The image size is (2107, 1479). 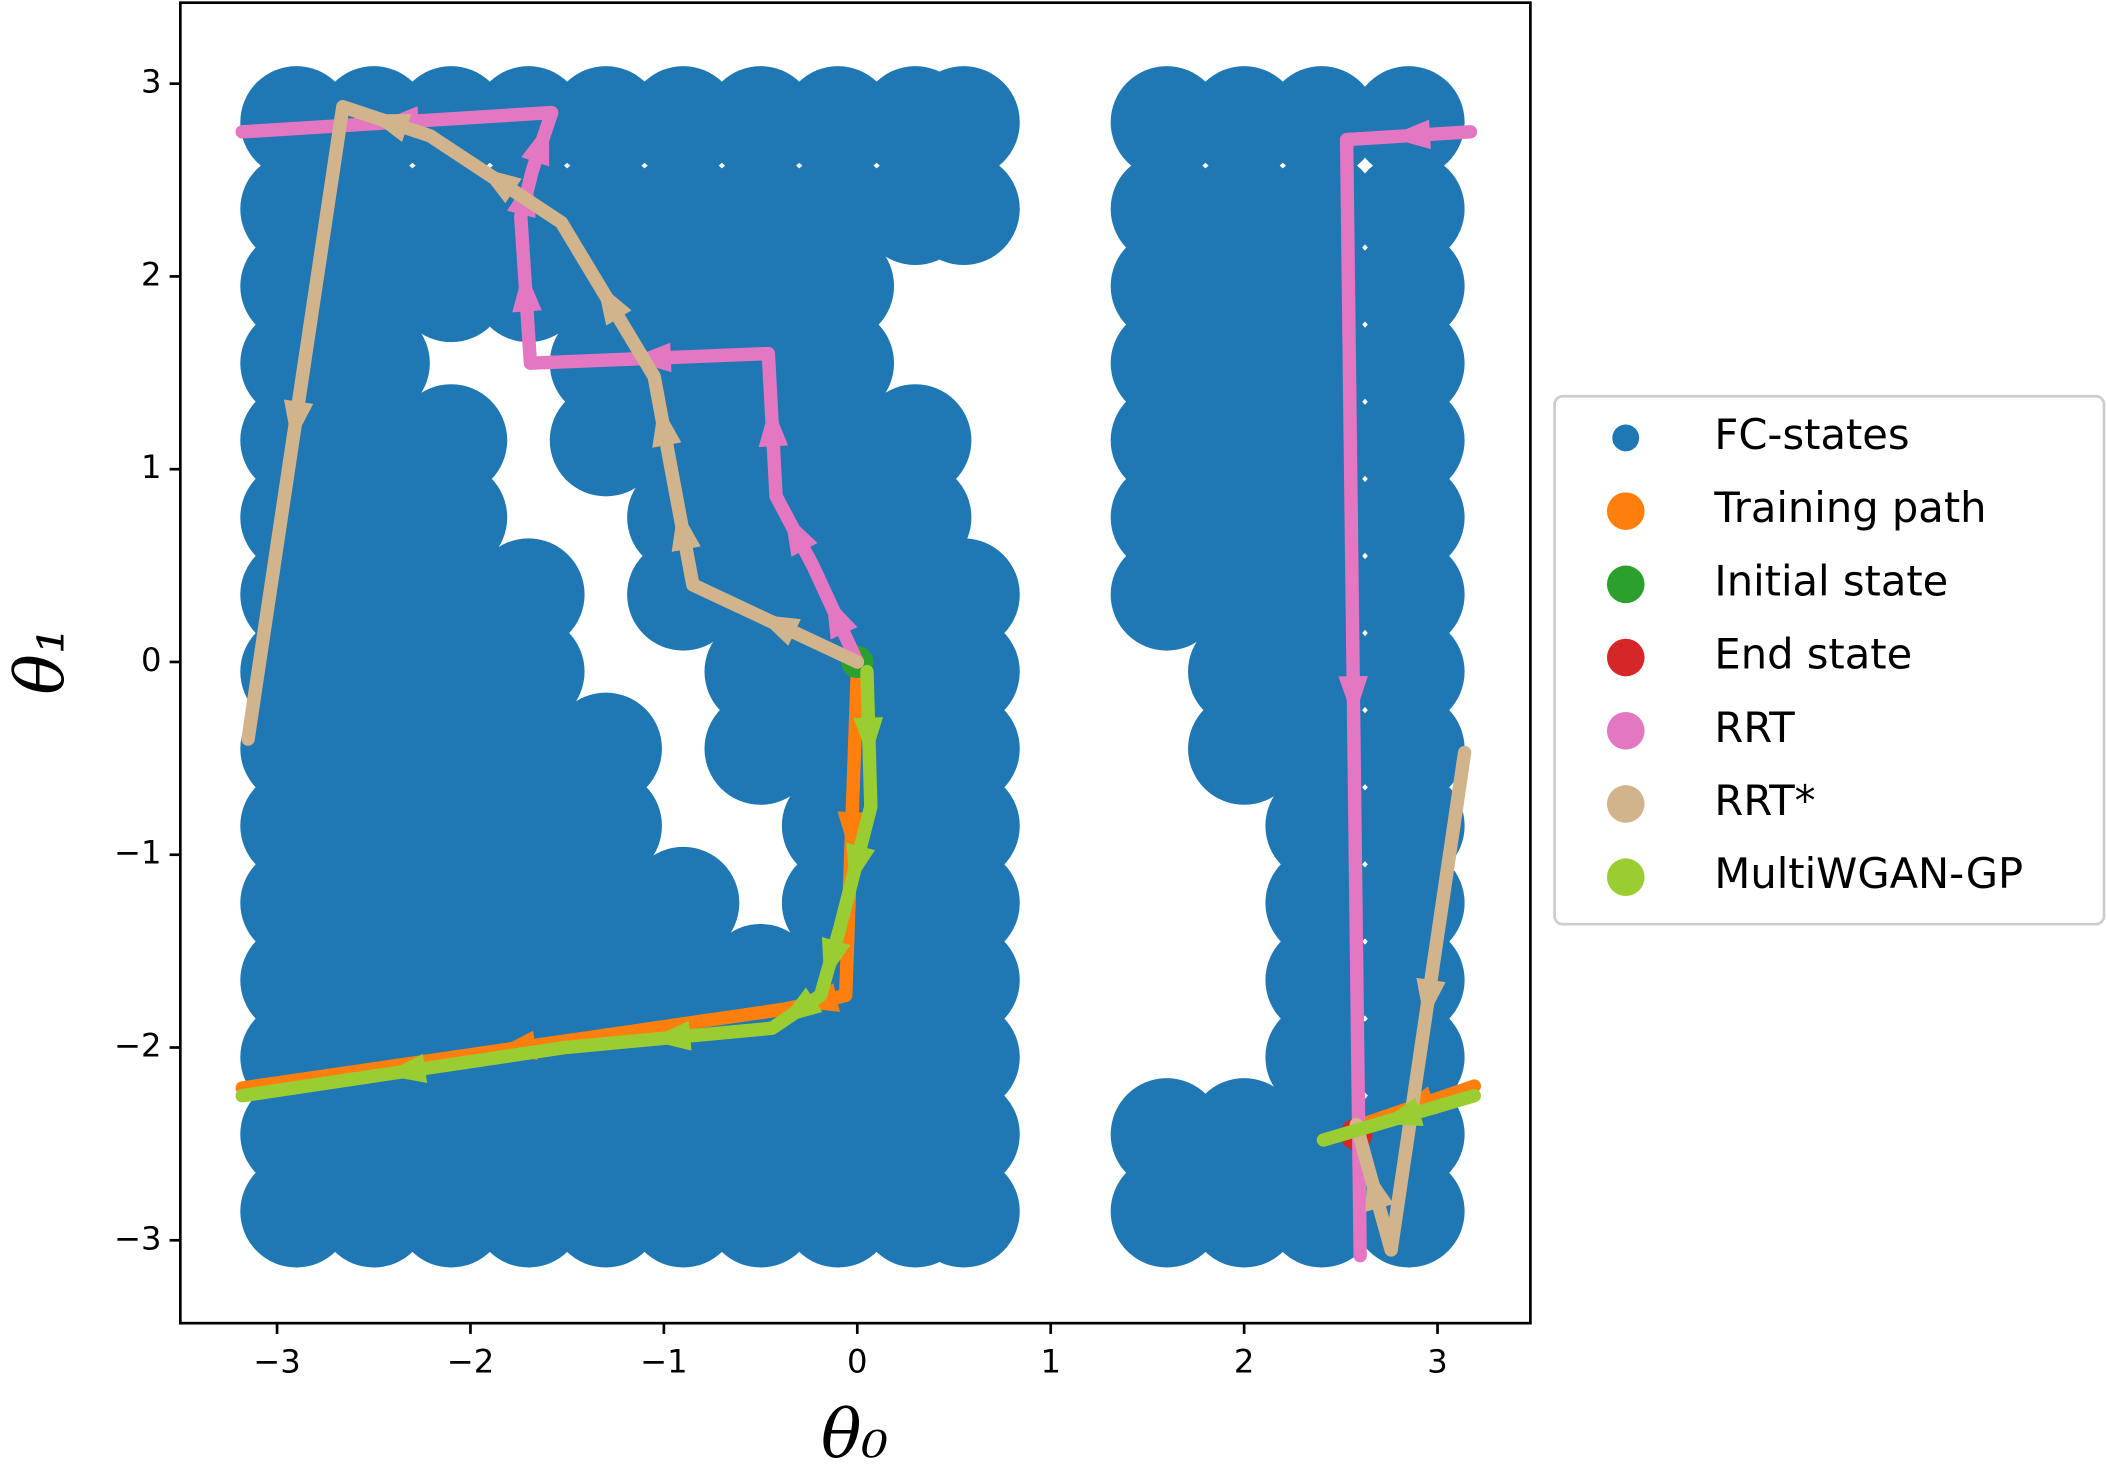 What do you see at coordinates (1244, 1361) in the screenshot?
I see `x-tick-label: 2` at bounding box center [1244, 1361].